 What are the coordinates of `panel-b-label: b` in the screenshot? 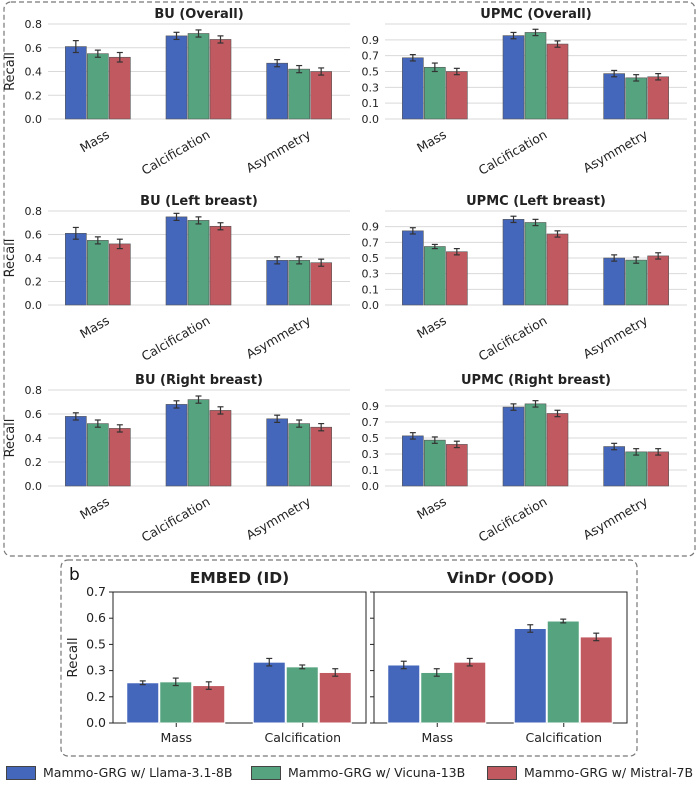 It's located at (74, 575).